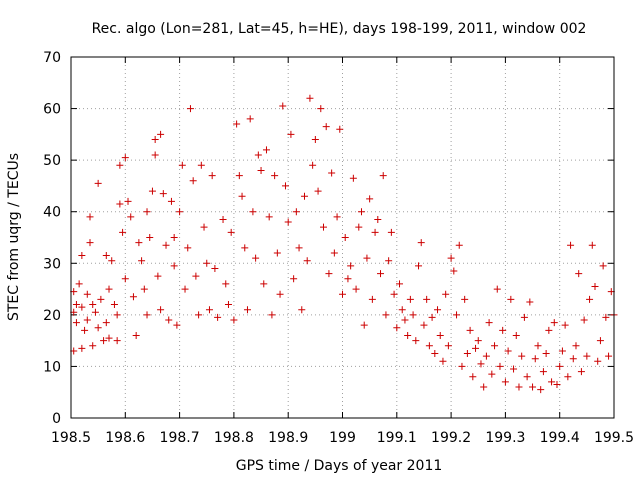 The width and height of the screenshot is (640, 480). I want to click on y-tick-label: 30, so click(52, 264).